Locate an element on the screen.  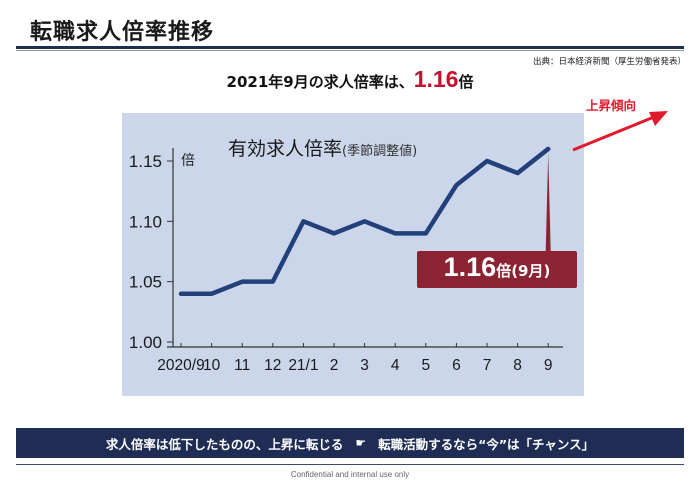
confidential-note: Confidential and internal use only is located at coordinates (350, 474).